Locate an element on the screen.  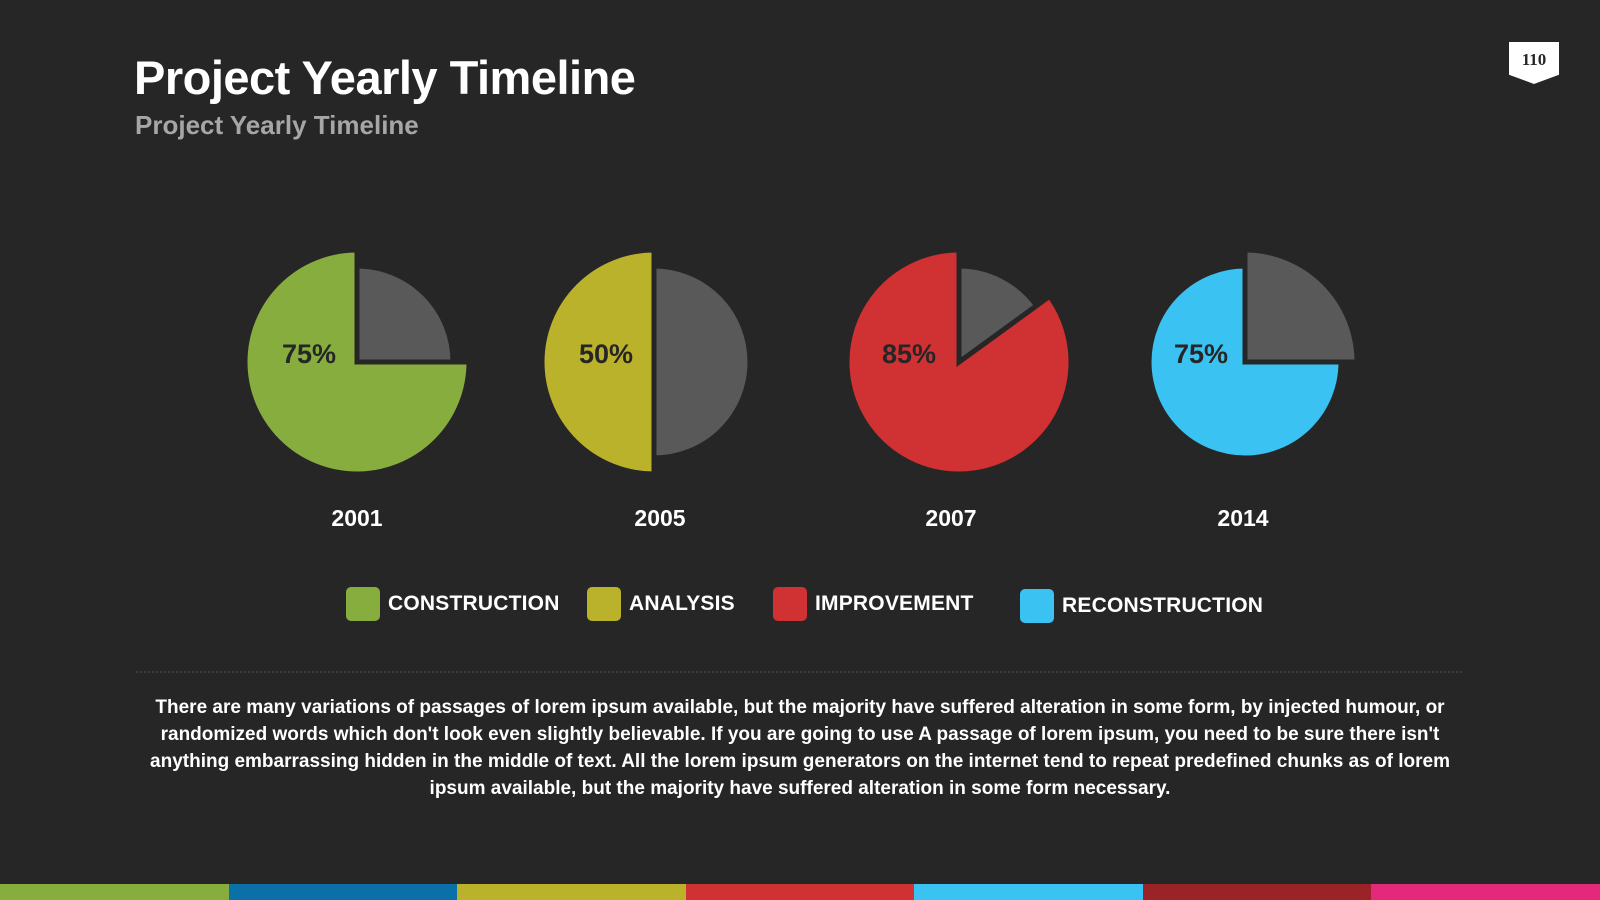
dotted-divider is located at coordinates (799, 672).